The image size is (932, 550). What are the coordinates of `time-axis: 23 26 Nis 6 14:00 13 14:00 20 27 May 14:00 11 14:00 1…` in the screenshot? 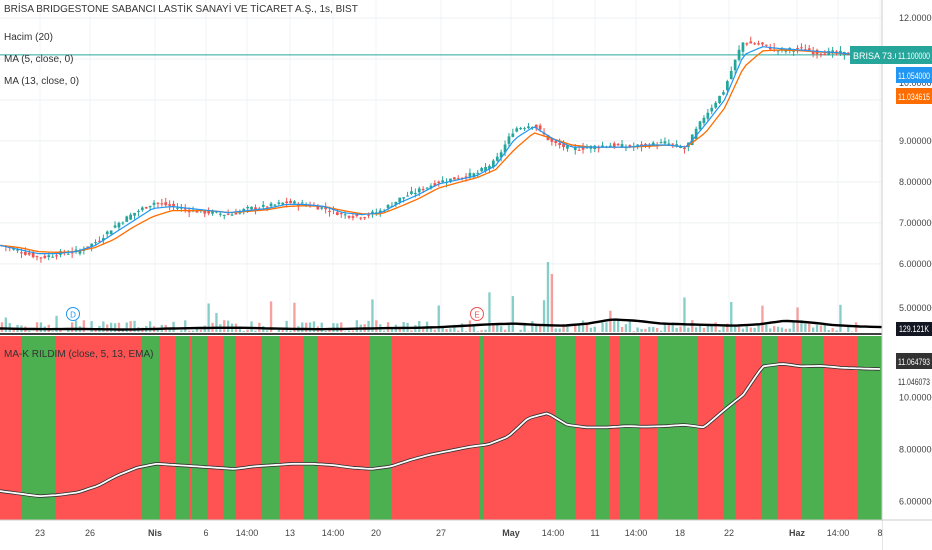 It's located at (441, 535).